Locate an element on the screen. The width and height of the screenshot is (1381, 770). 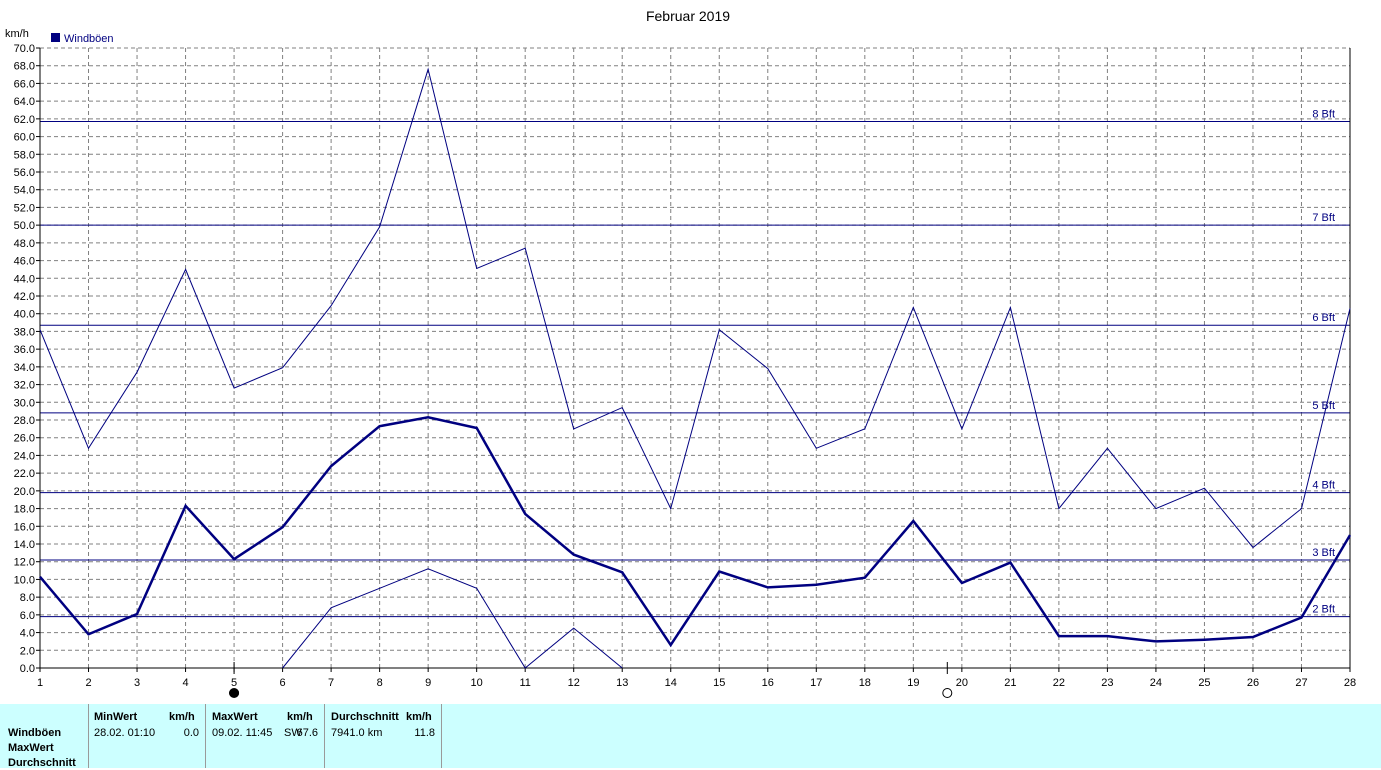
y-tick-label: 28.0 is located at coordinates (24, 421).